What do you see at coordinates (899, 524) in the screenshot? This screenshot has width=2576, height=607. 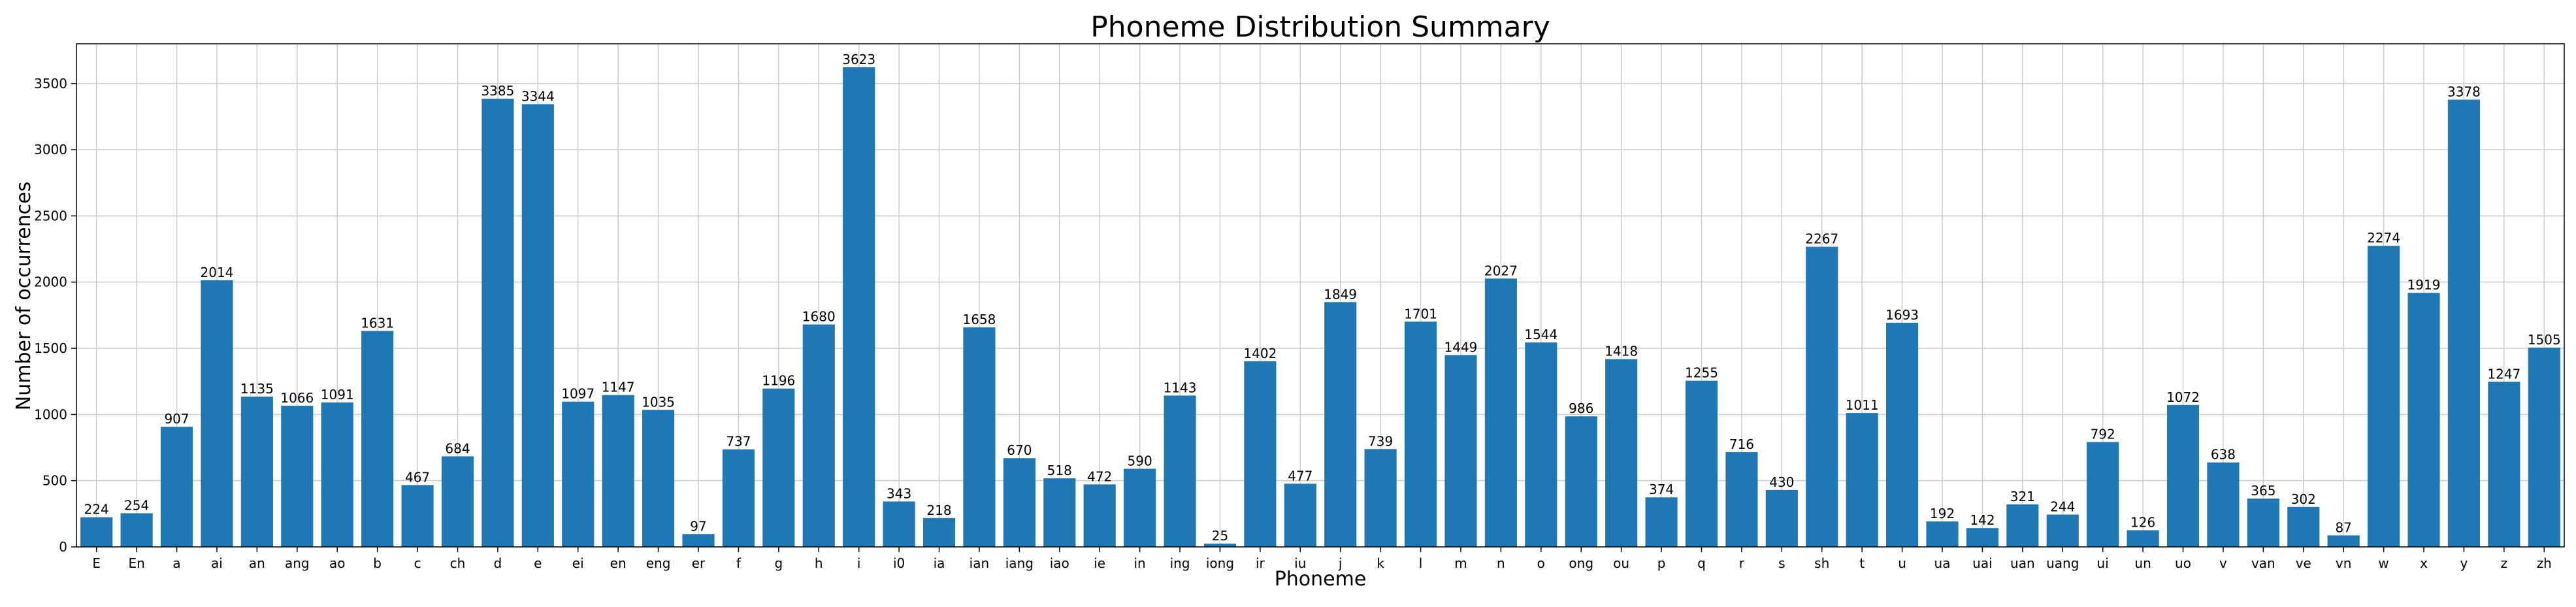 I see `bar-i0` at bounding box center [899, 524].